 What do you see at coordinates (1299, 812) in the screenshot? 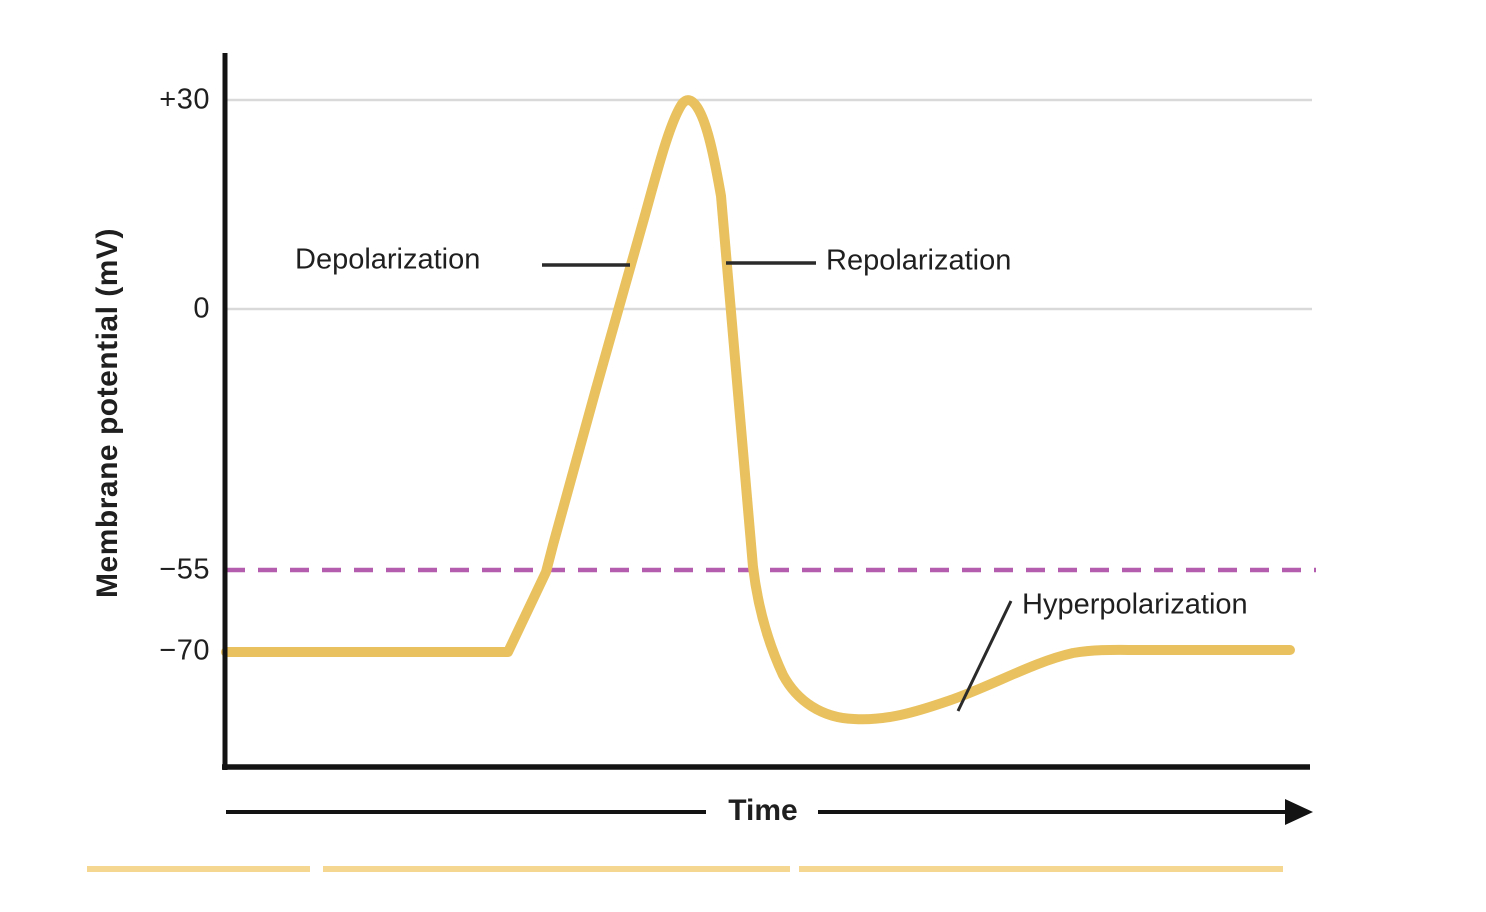
I see `time-arrow-head-icon` at bounding box center [1299, 812].